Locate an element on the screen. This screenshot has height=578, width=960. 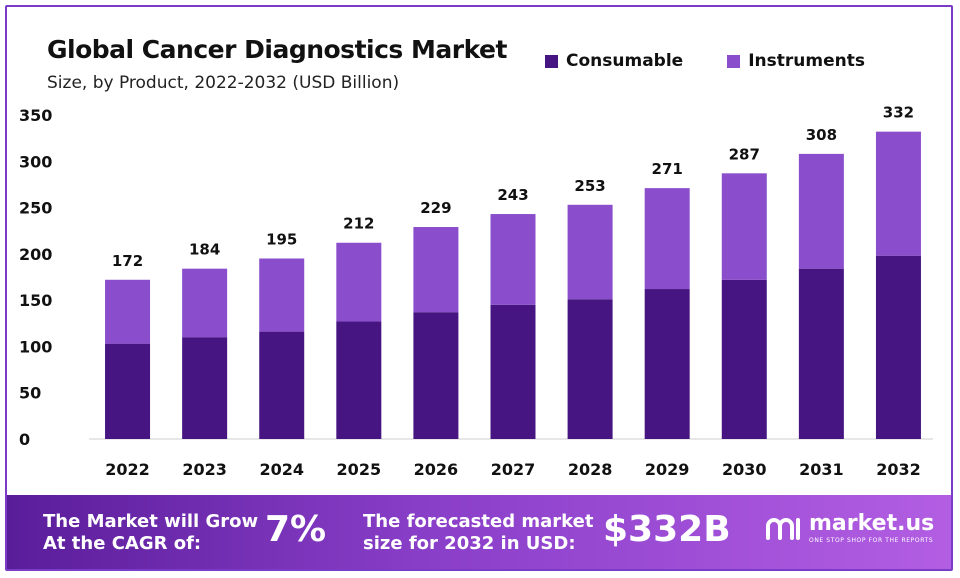
x-tick-label: 2025 is located at coordinates (359, 469).